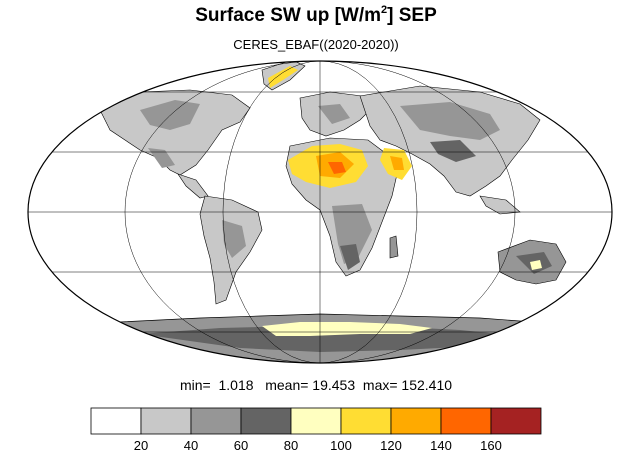  I want to click on max-value: 152.410, so click(427, 385).